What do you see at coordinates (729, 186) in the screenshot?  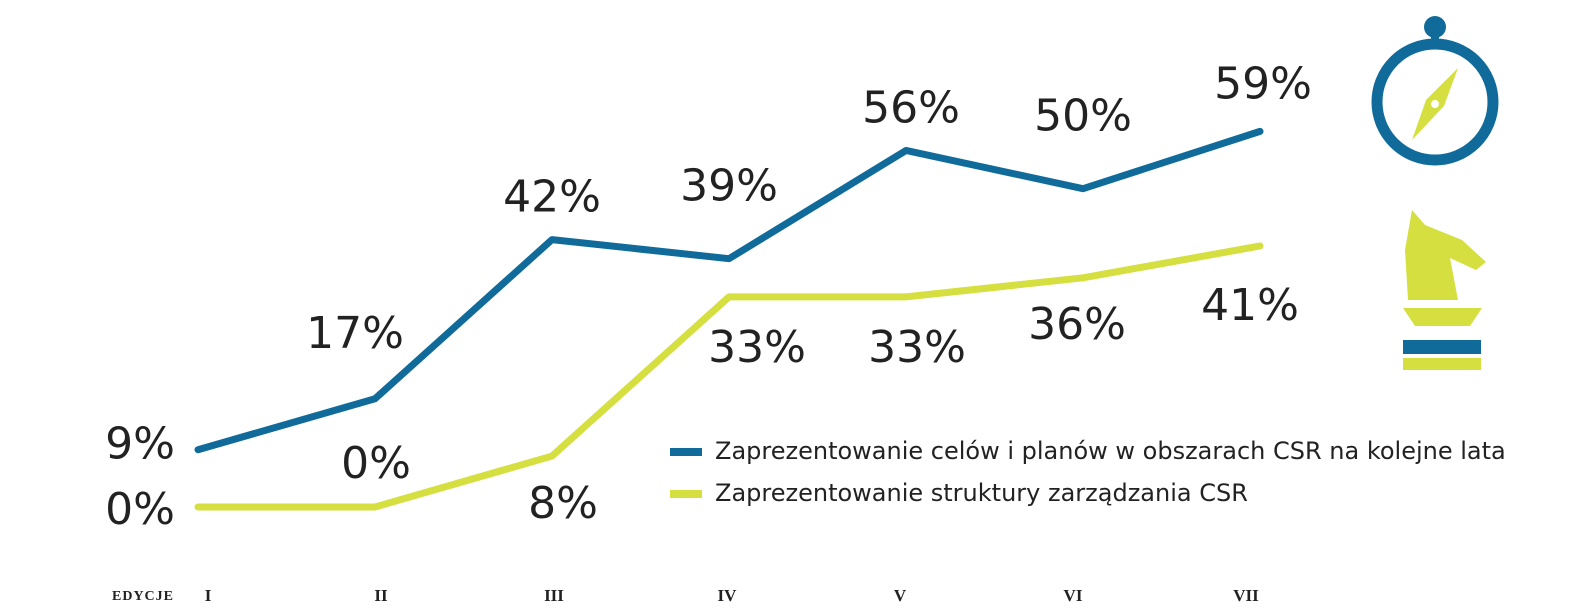 I see `data-label: 39%` at bounding box center [729, 186].